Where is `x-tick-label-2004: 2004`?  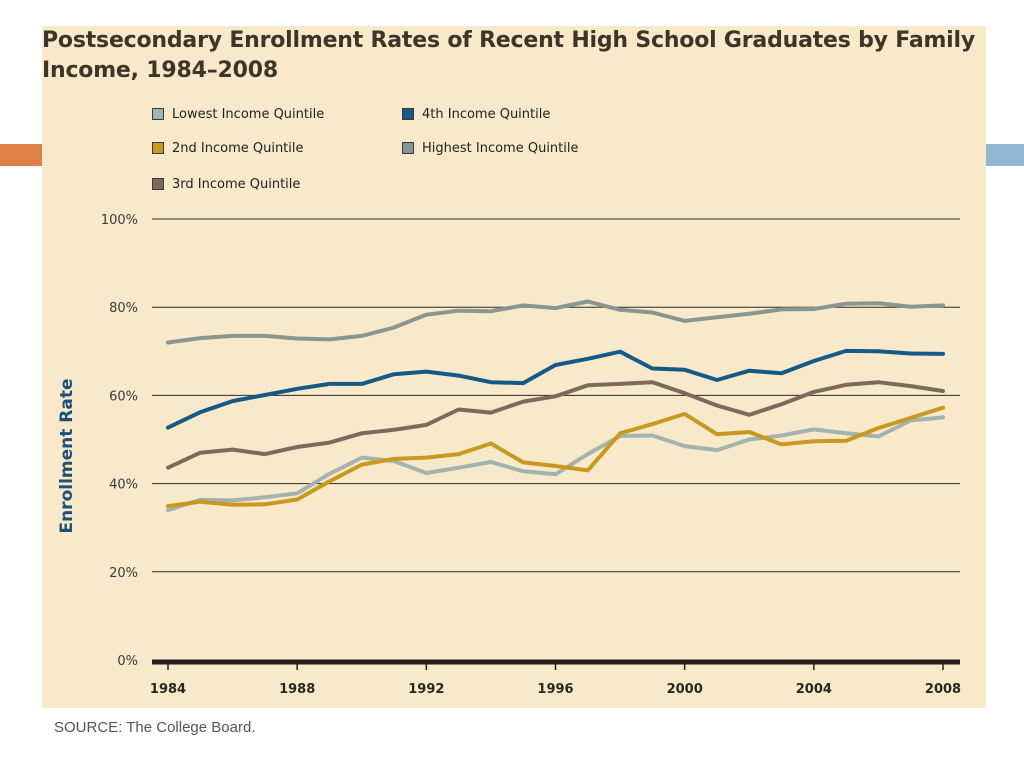
x-tick-label-2004: 2004 is located at coordinates (814, 689).